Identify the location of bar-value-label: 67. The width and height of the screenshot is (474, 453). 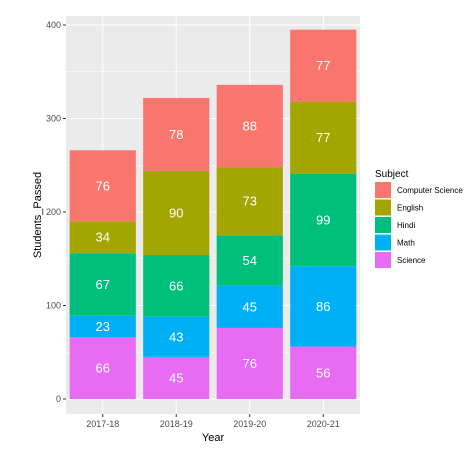
(103, 284).